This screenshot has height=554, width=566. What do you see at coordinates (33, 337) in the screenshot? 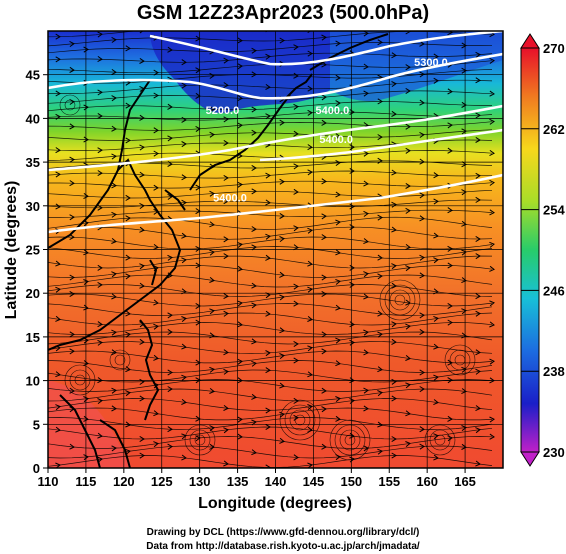
I see `y-tick-label: 15` at bounding box center [33, 337].